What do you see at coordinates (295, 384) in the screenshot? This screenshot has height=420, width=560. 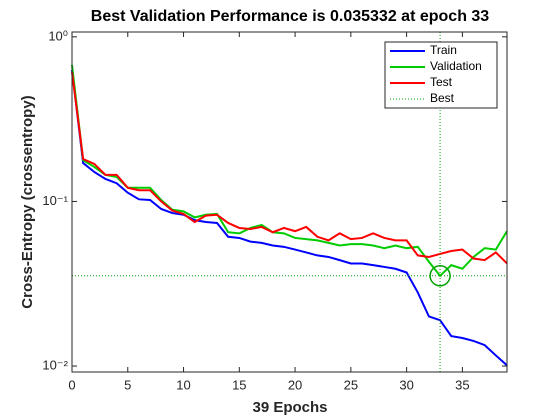 I see `x-tick-label: 20` at bounding box center [295, 384].